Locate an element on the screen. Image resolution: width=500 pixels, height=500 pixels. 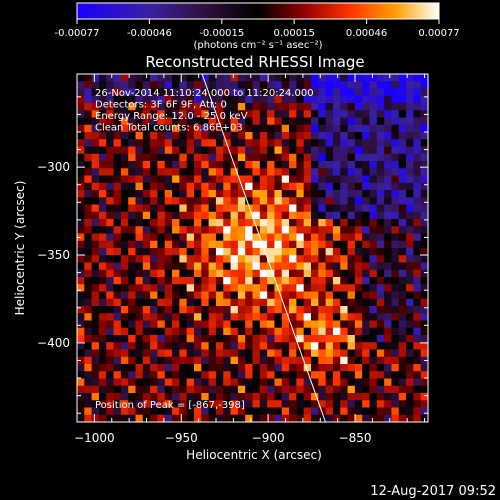
colorbar-tick-label: 0.00046 is located at coordinates (366, 33).